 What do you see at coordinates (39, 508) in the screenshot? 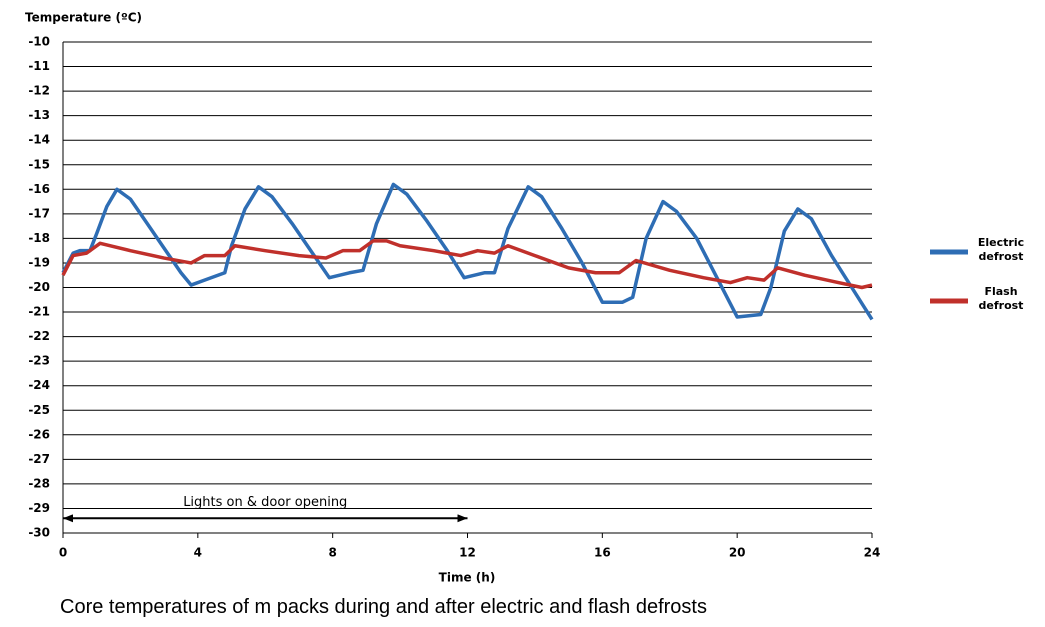
I see `y-tick-label: -29` at bounding box center [39, 508].